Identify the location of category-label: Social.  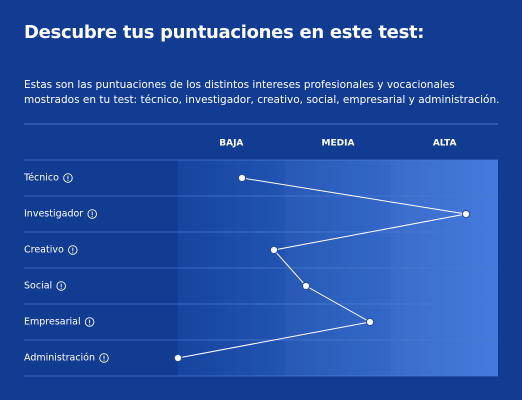
(38, 286).